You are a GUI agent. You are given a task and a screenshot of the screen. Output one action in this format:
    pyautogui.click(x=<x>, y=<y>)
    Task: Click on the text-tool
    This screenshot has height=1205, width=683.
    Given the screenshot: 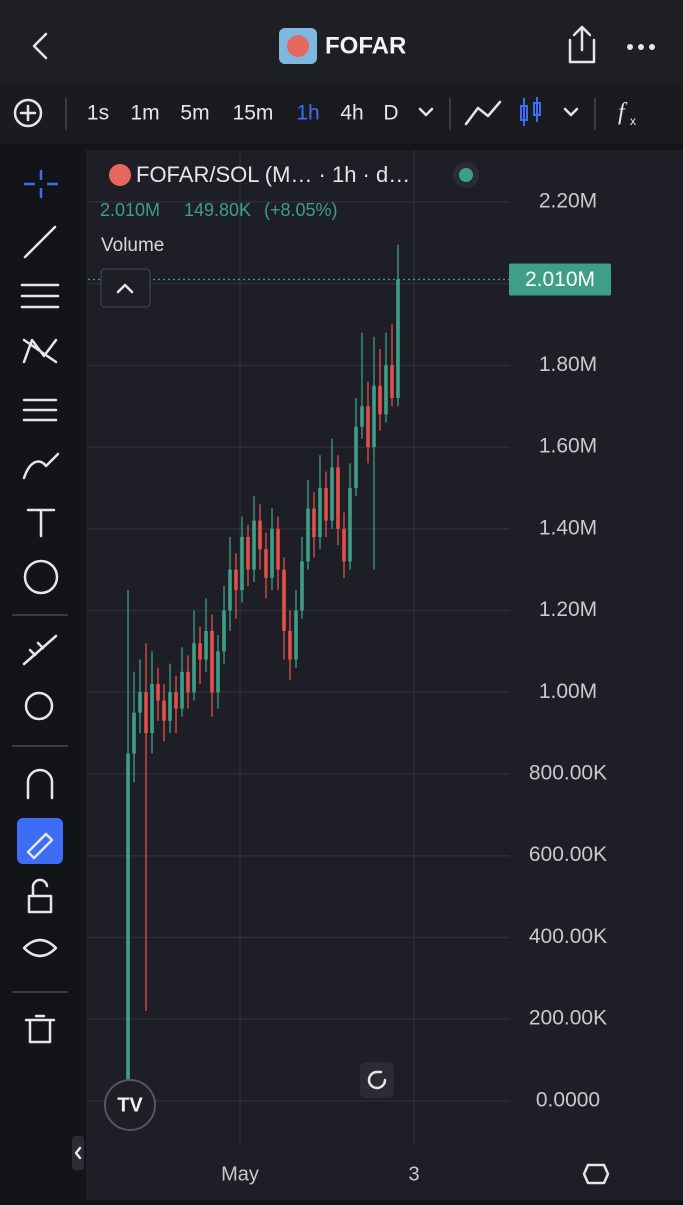 What is the action you would take?
    pyautogui.click(x=41, y=523)
    